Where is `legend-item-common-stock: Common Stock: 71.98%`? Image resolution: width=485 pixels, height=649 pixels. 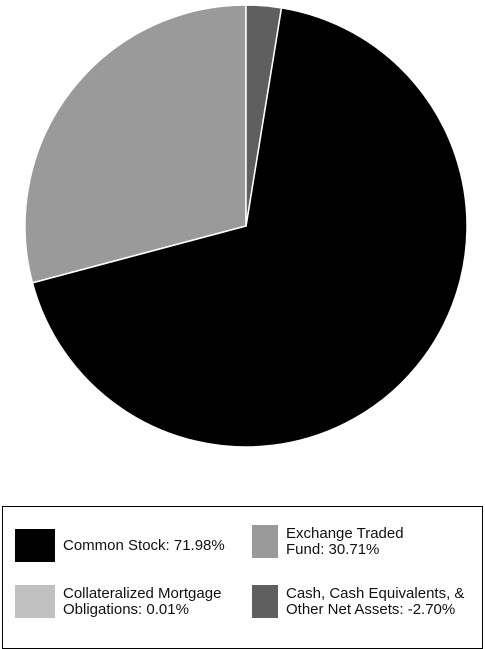
legend-item-common-stock: Common Stock: 71.98% is located at coordinates (120, 545).